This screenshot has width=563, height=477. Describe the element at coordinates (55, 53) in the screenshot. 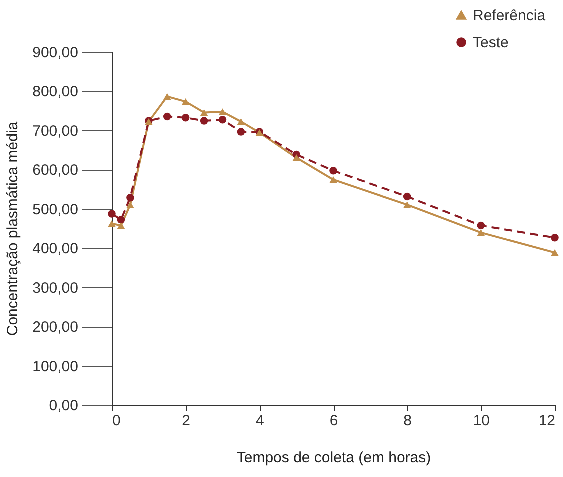

I see `y-tick-label: 900,00` at that location.